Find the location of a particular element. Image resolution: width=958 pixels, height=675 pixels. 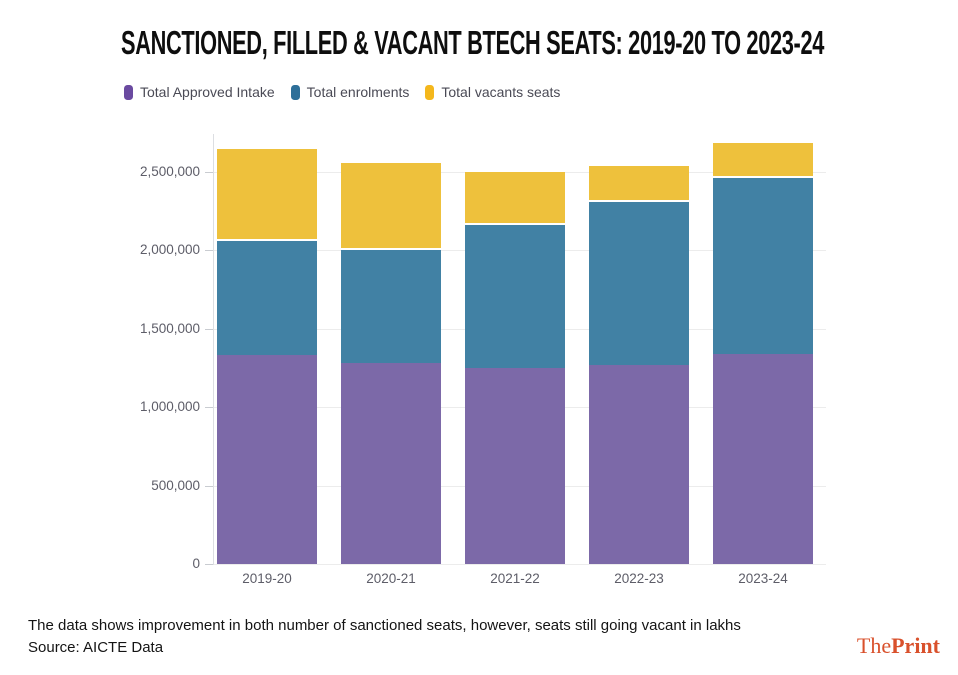

legend-label: Total Approved Intake is located at coordinates (207, 92).